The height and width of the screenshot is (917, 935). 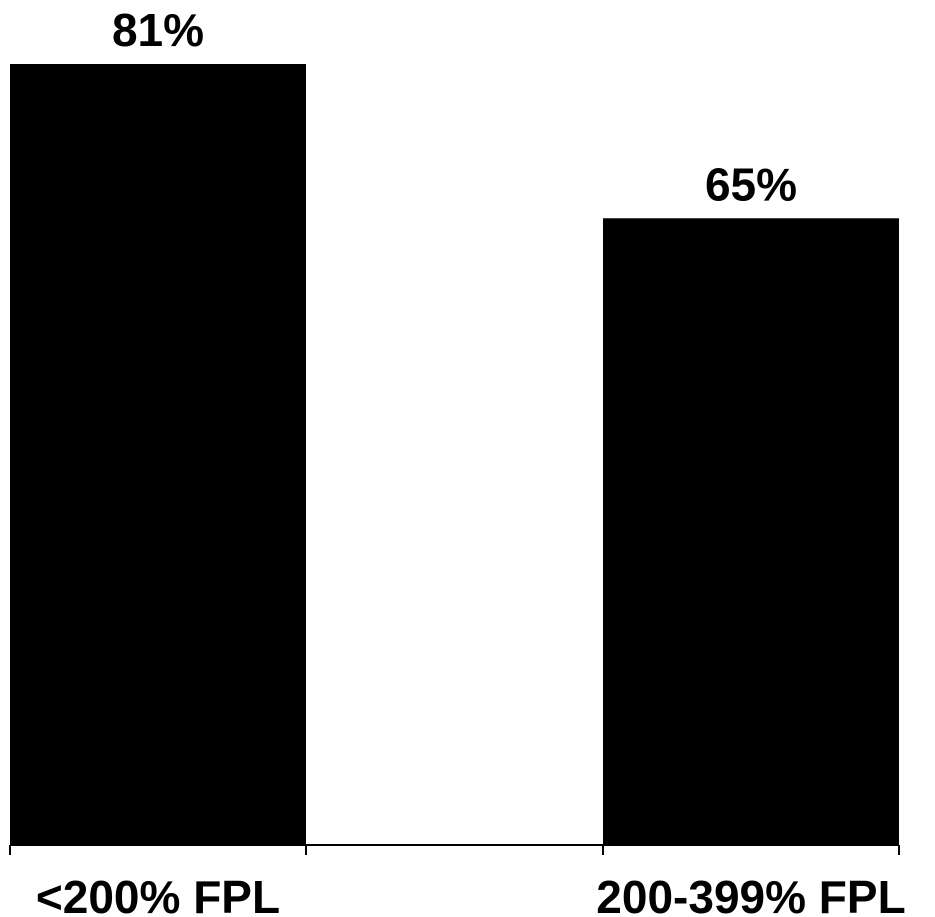 What do you see at coordinates (471, 894) in the screenshot?
I see `tick-labels-group: <200% FPL 200-399% FPL` at bounding box center [471, 894].